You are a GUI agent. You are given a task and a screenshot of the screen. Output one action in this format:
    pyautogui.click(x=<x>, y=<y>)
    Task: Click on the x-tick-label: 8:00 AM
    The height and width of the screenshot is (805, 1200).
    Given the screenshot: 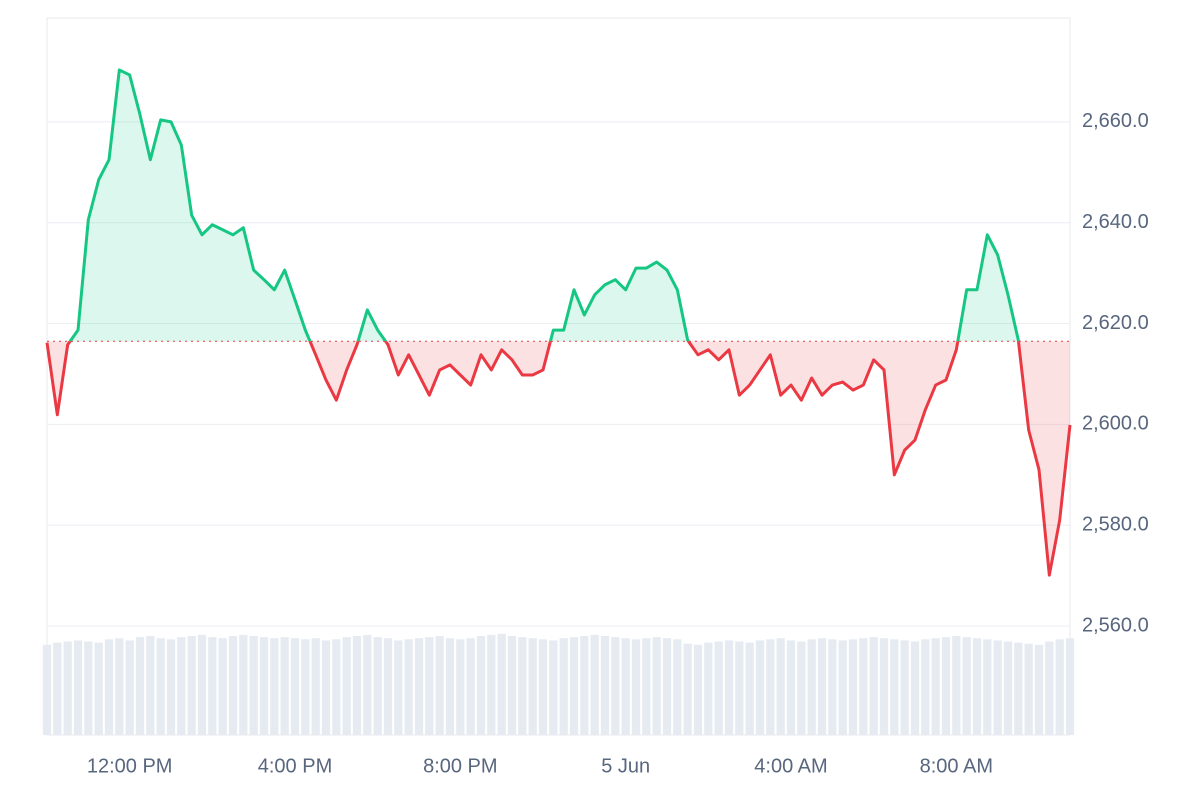 What is the action you would take?
    pyautogui.click(x=956, y=766)
    